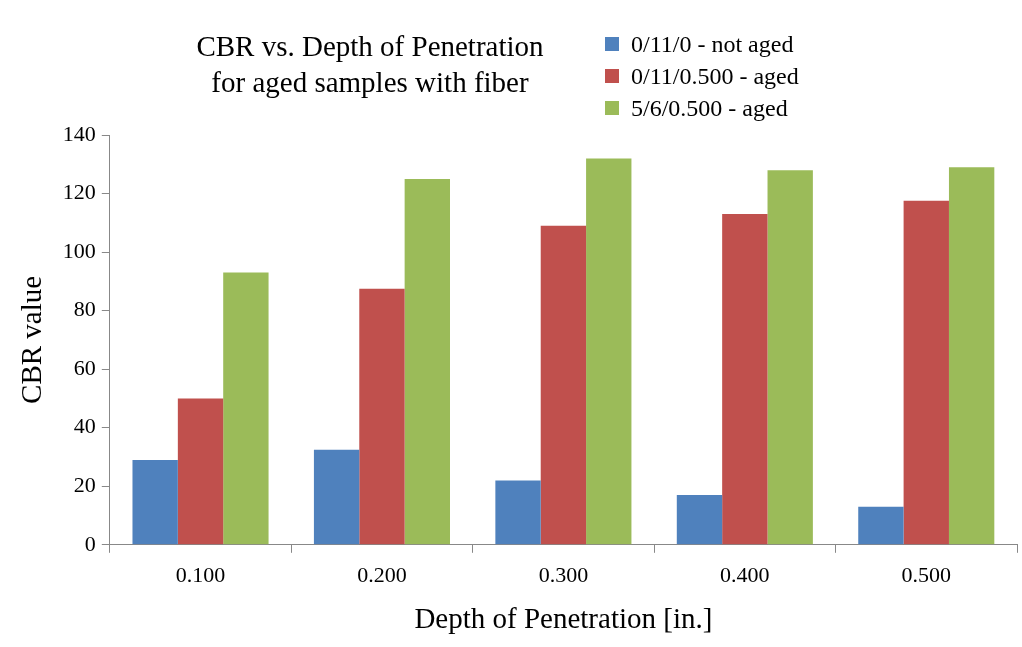 This screenshot has width=1022, height=647. Describe the element at coordinates (79, 250) in the screenshot. I see `y-tick-label: 100` at that location.